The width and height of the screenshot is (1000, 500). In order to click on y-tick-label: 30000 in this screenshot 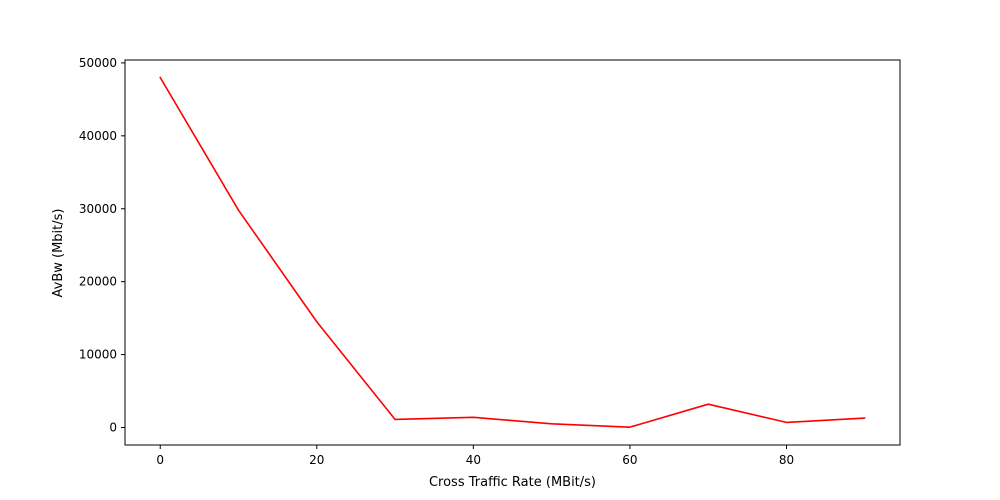, I will do `click(98, 209)`.